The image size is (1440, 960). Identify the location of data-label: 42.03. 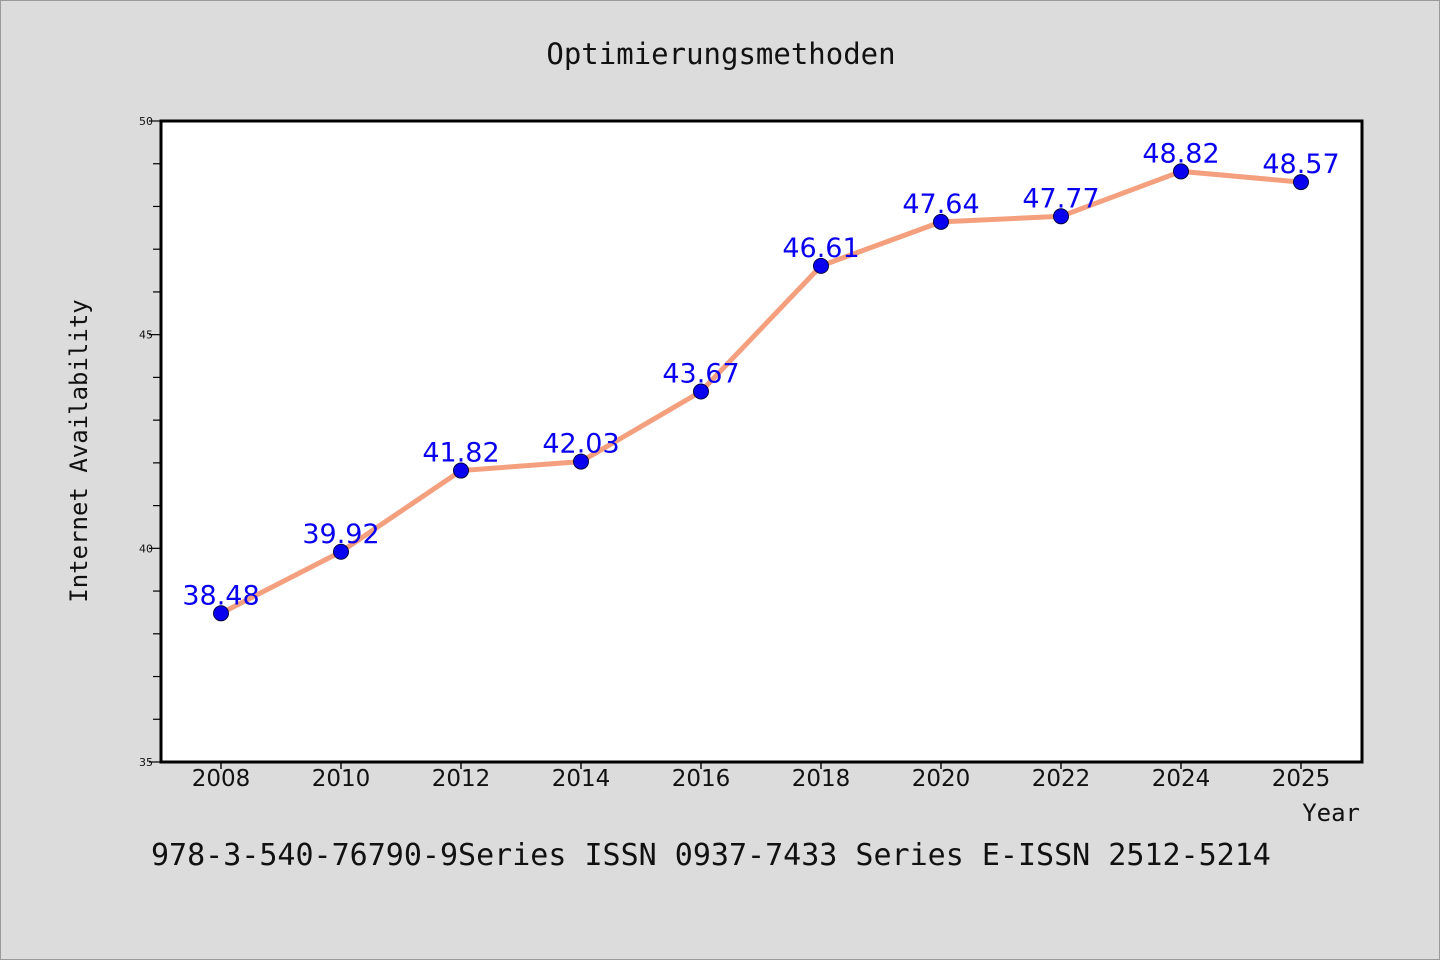
(580, 444).